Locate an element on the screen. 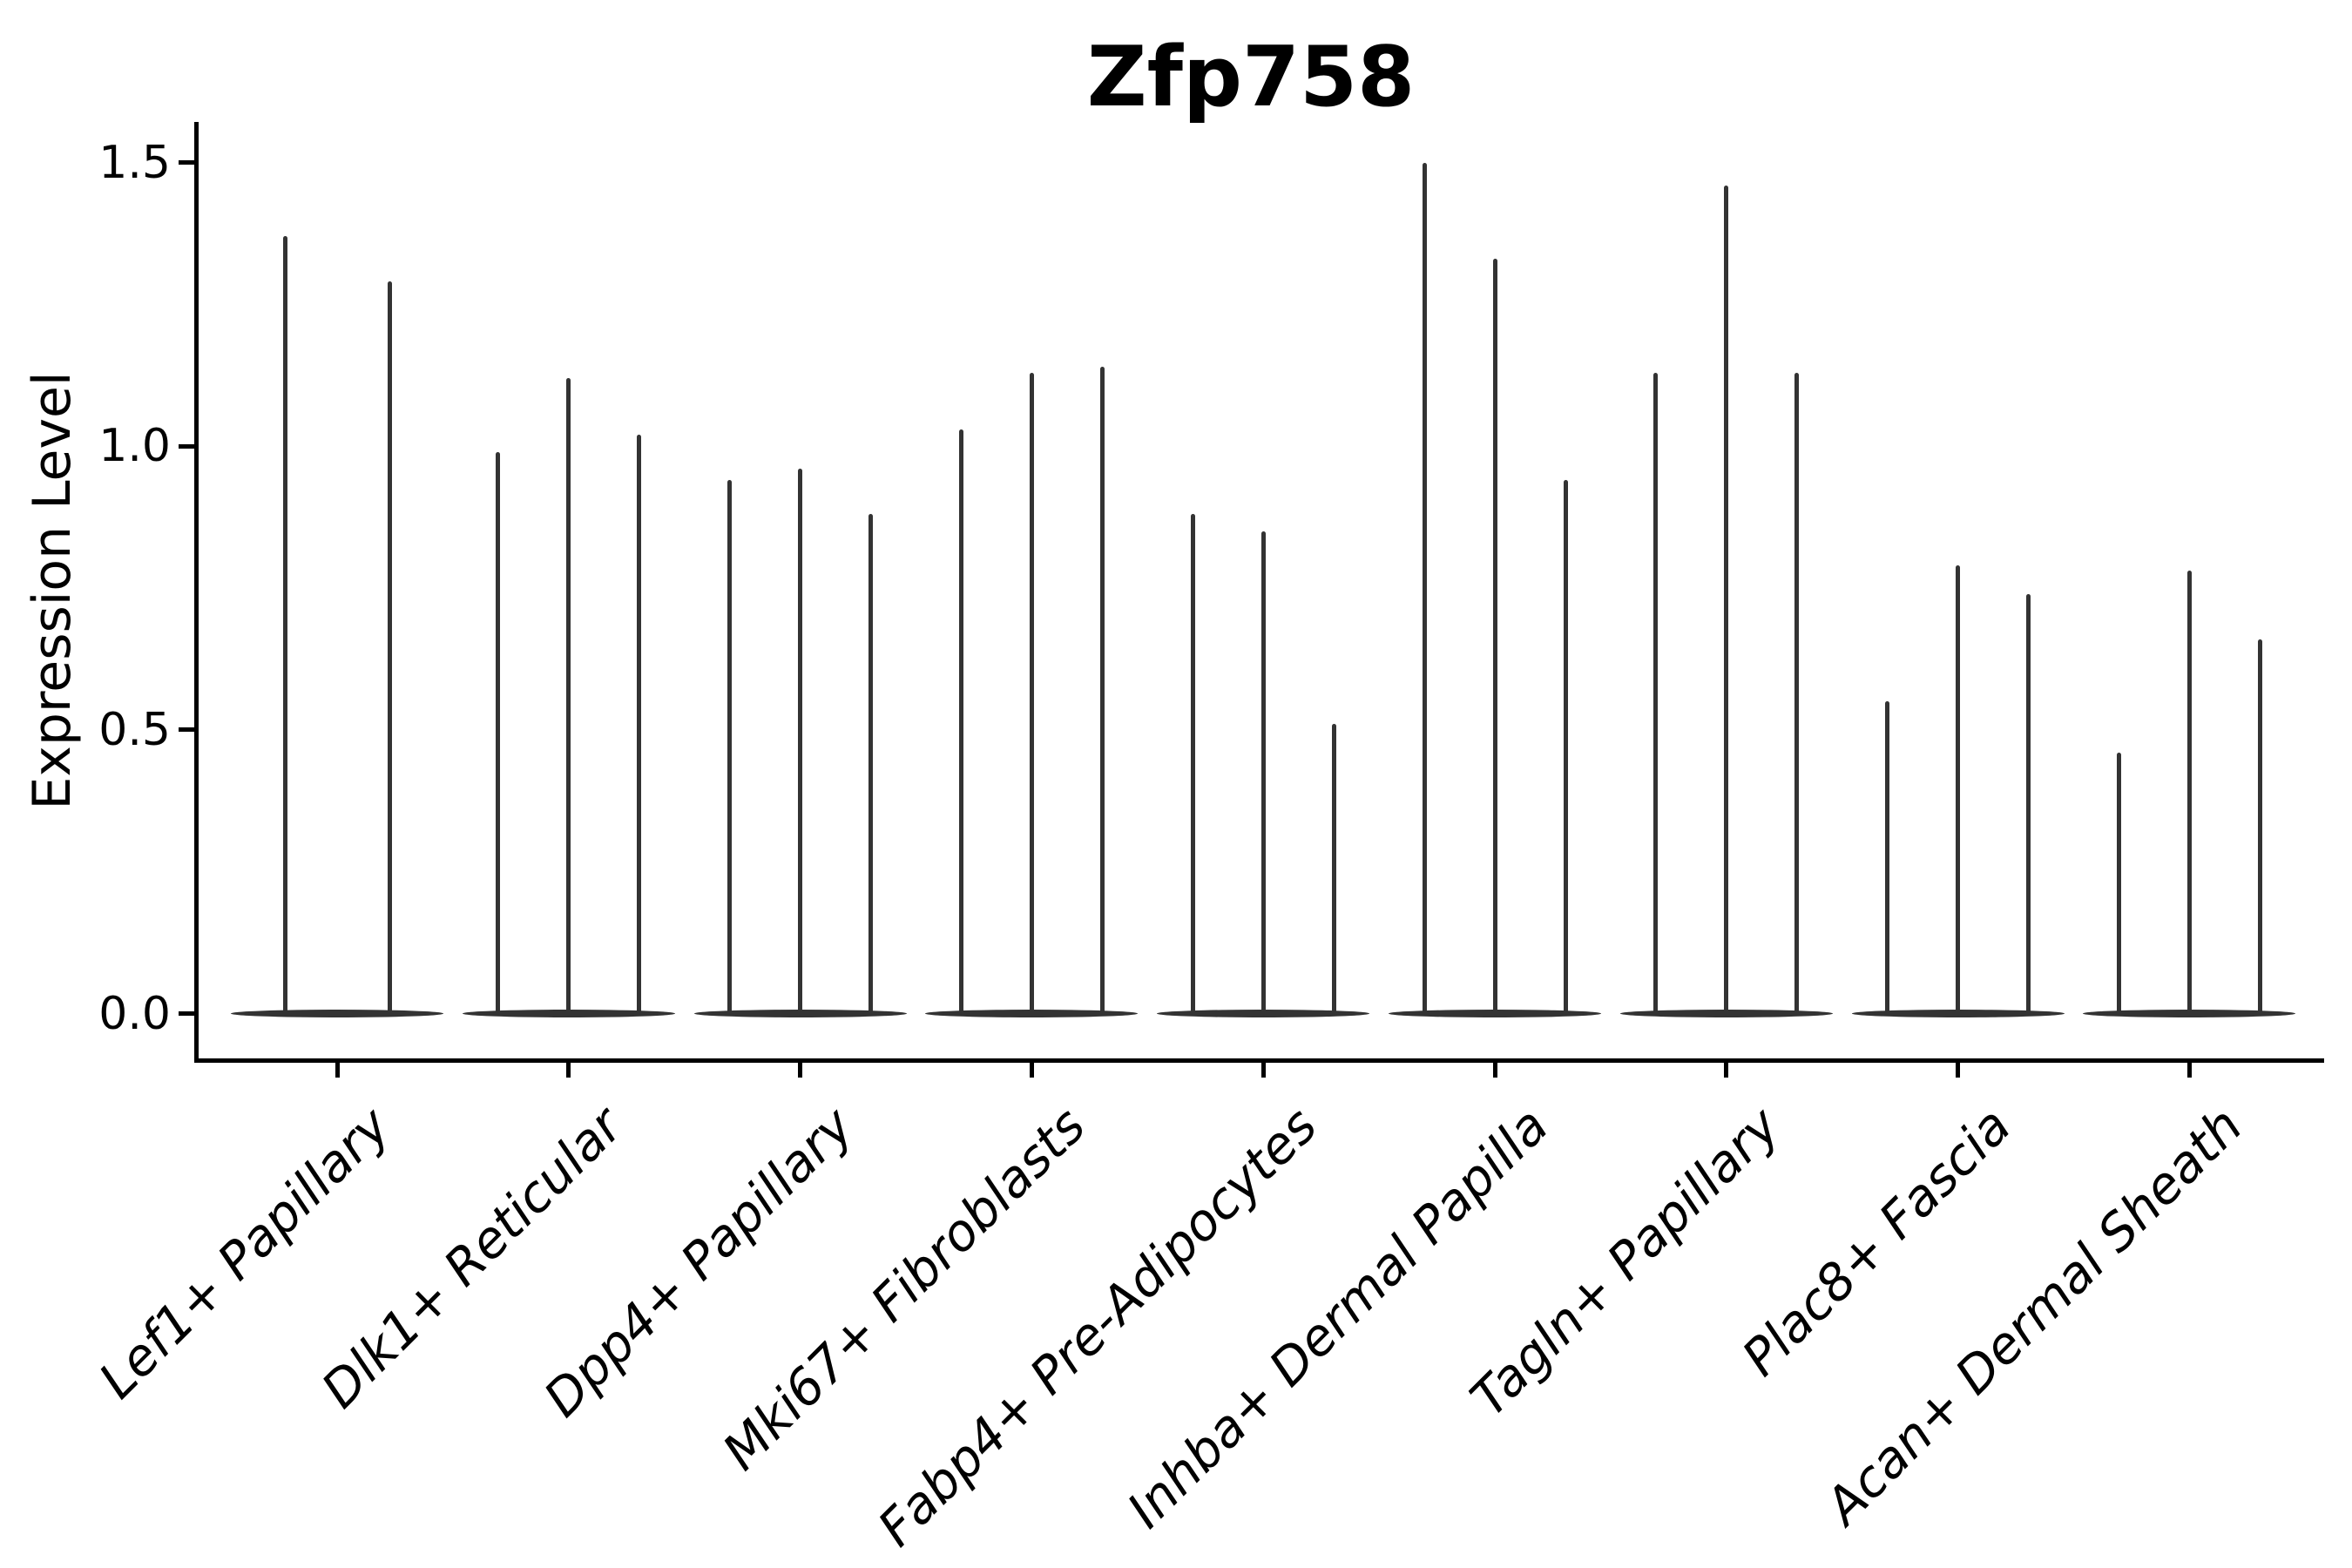  y-axis-spine is located at coordinates (196, 592).